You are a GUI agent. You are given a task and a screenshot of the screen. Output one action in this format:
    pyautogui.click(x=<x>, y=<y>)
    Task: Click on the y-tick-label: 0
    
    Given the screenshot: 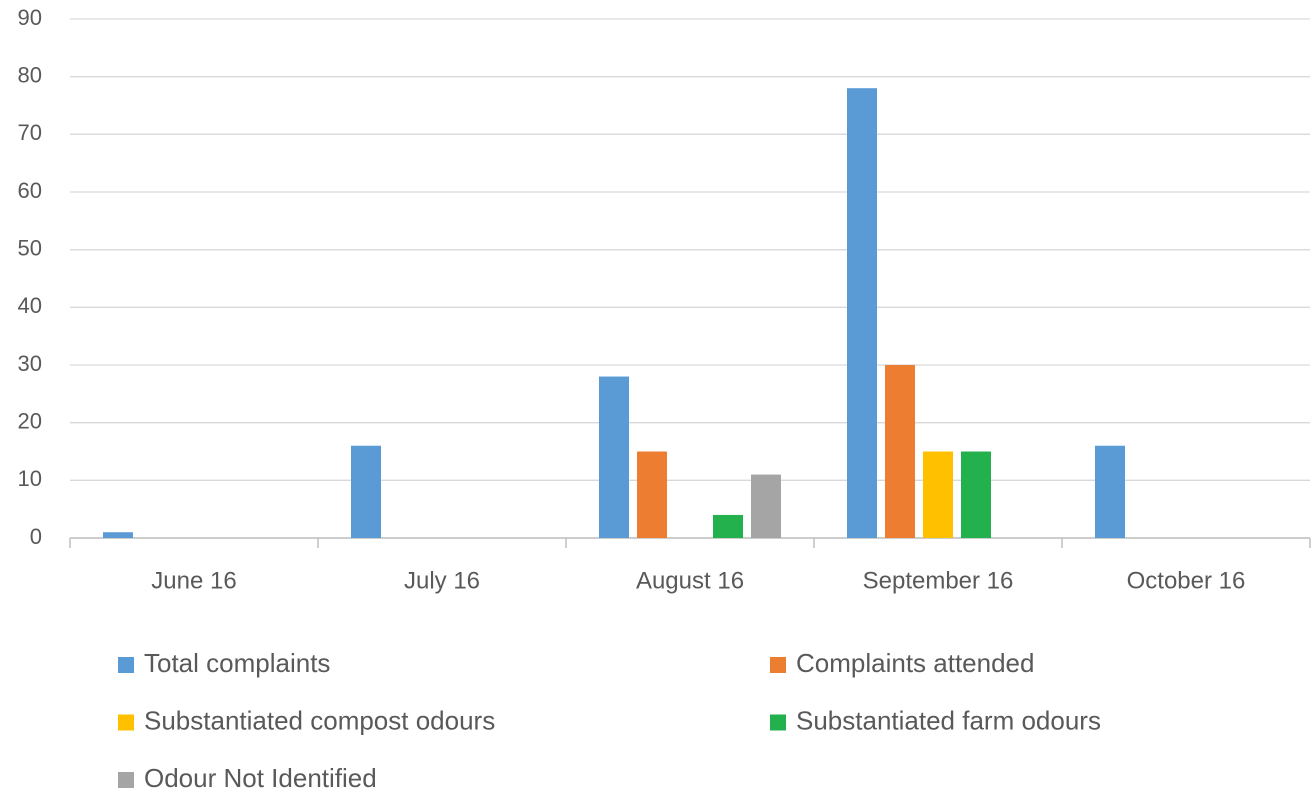 What is the action you would take?
    pyautogui.click(x=36, y=536)
    